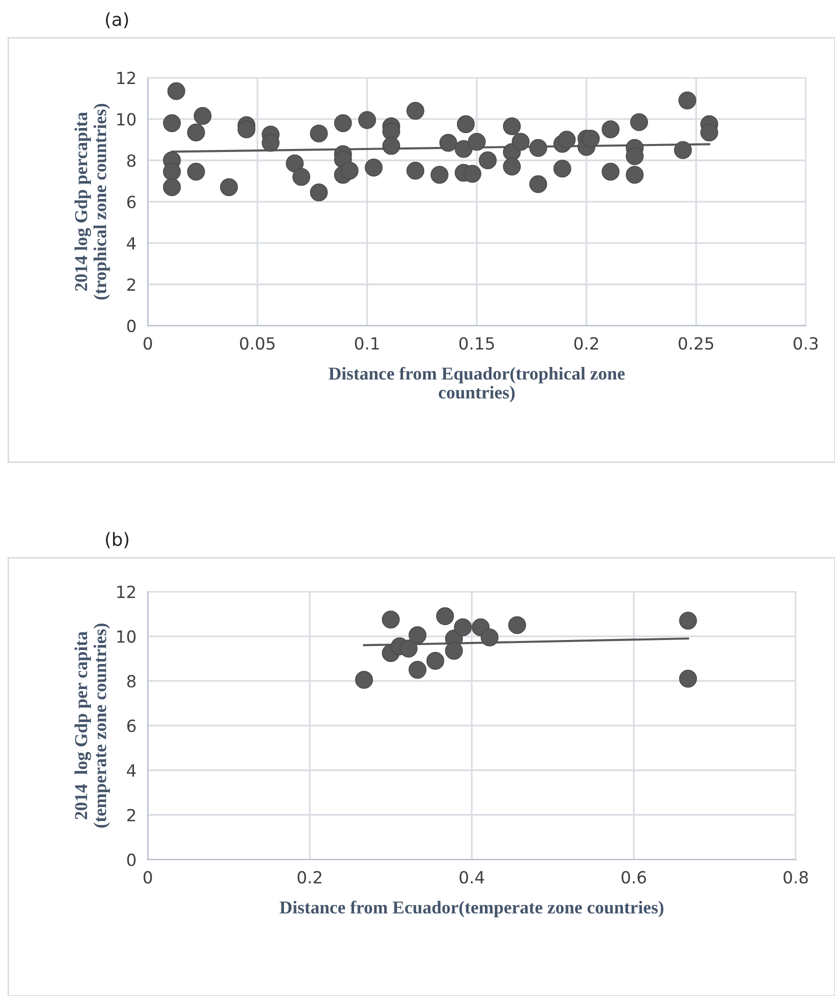  What do you see at coordinates (476, 384) in the screenshot?
I see `x-axis-title: Distance from Equador(trophical zone countries)` at bounding box center [476, 384].